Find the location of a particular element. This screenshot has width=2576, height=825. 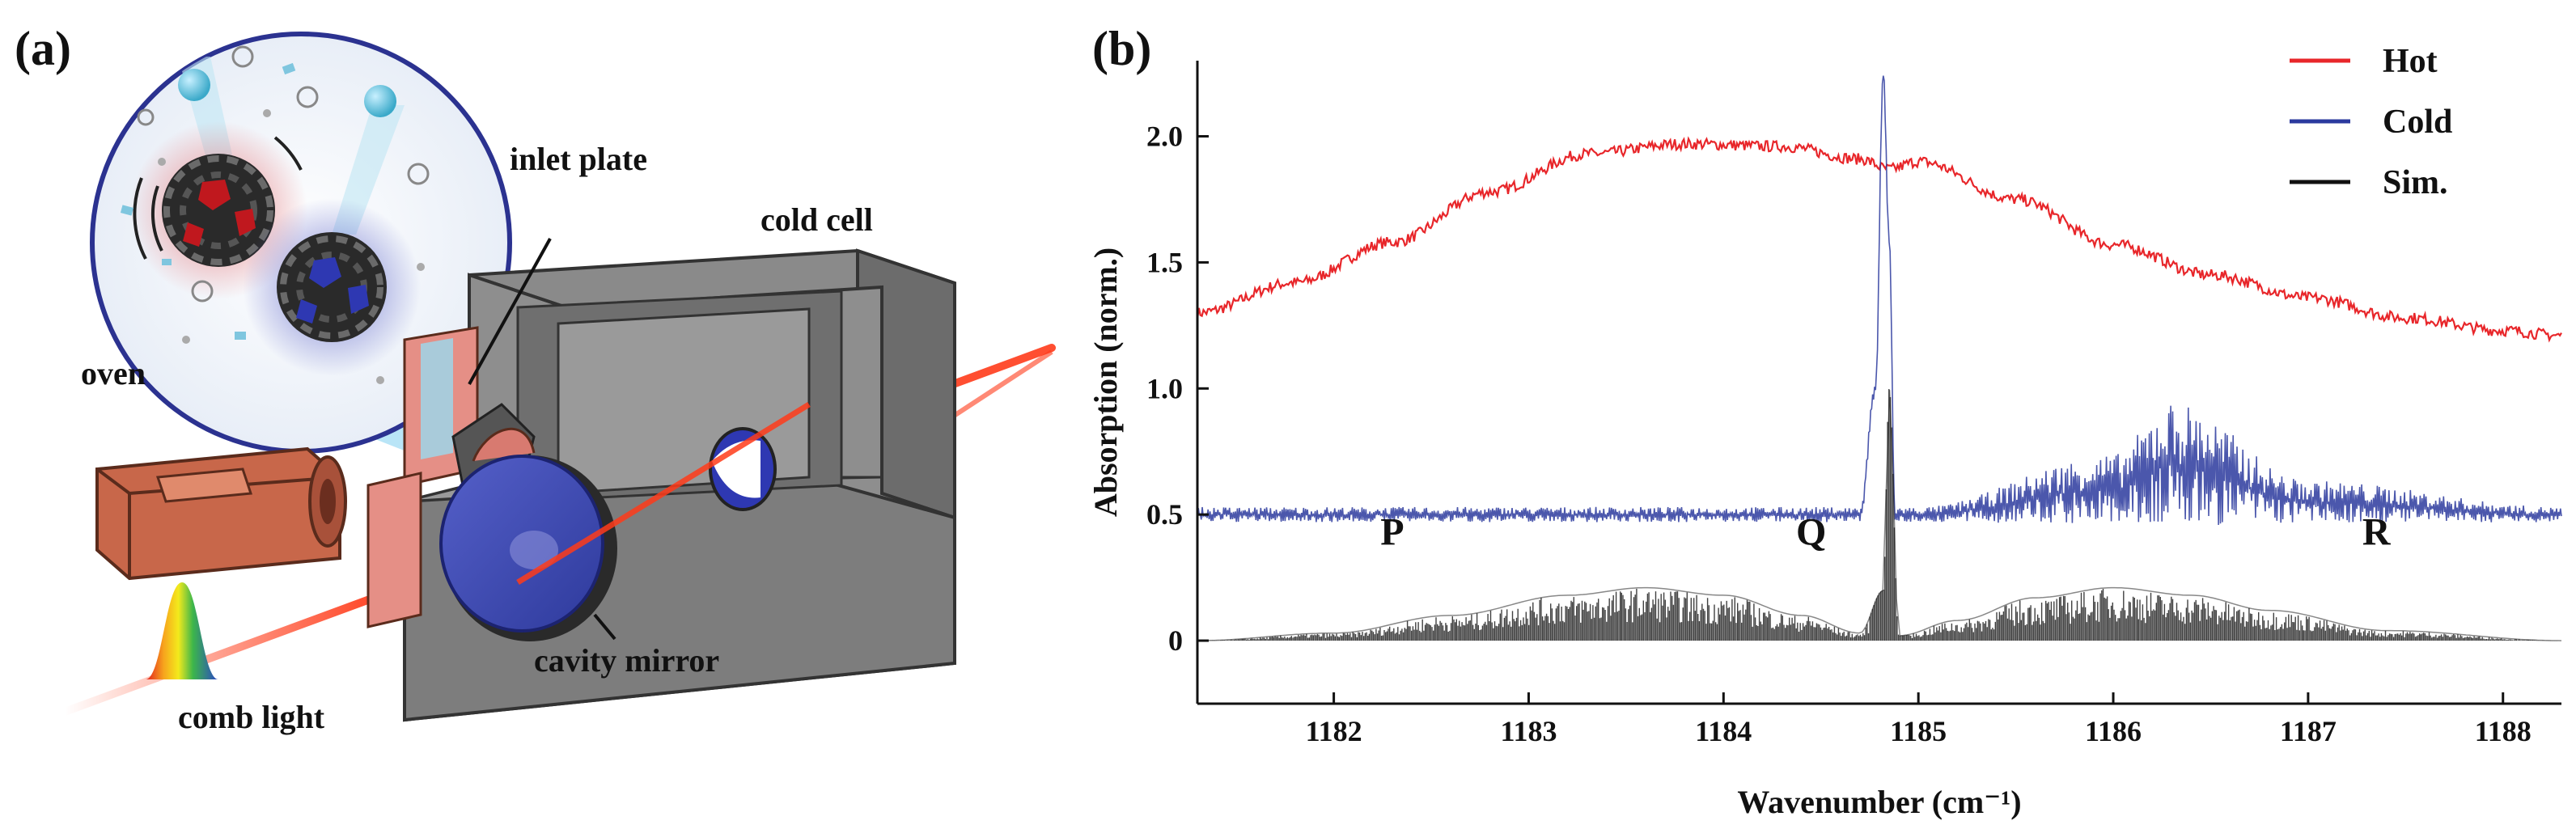

y-tick-label: 0.5 is located at coordinates (1164, 514).